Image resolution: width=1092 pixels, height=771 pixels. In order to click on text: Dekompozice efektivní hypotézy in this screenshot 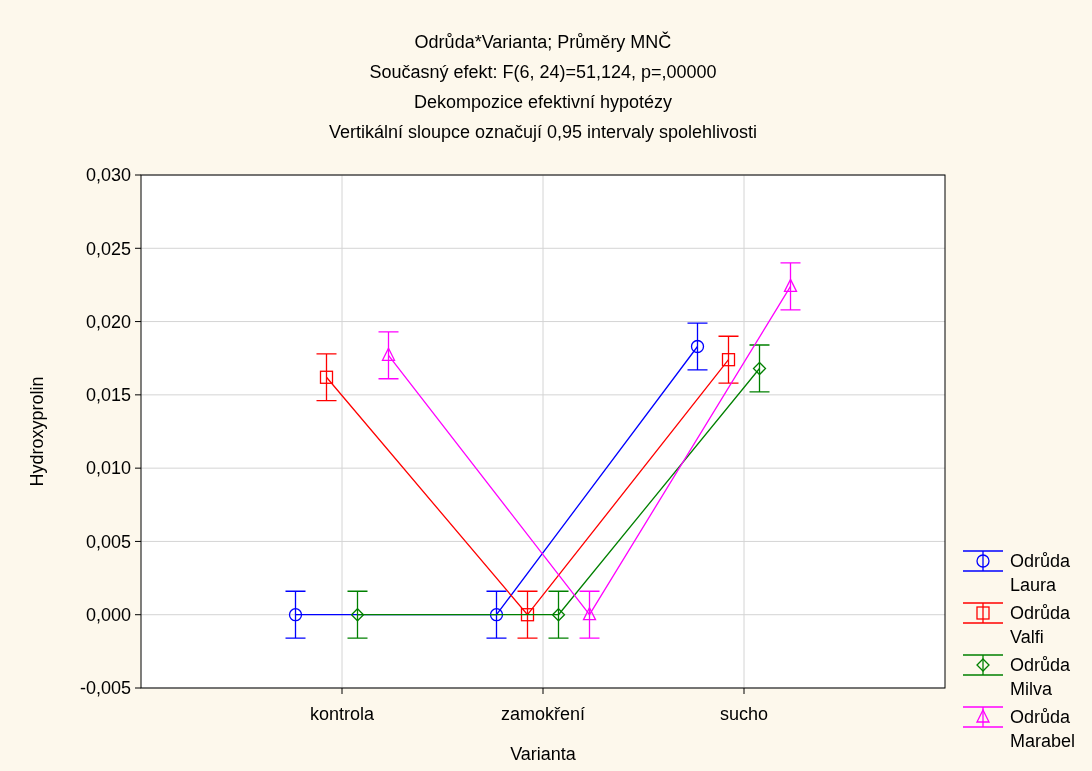, I will do `click(543, 102)`.